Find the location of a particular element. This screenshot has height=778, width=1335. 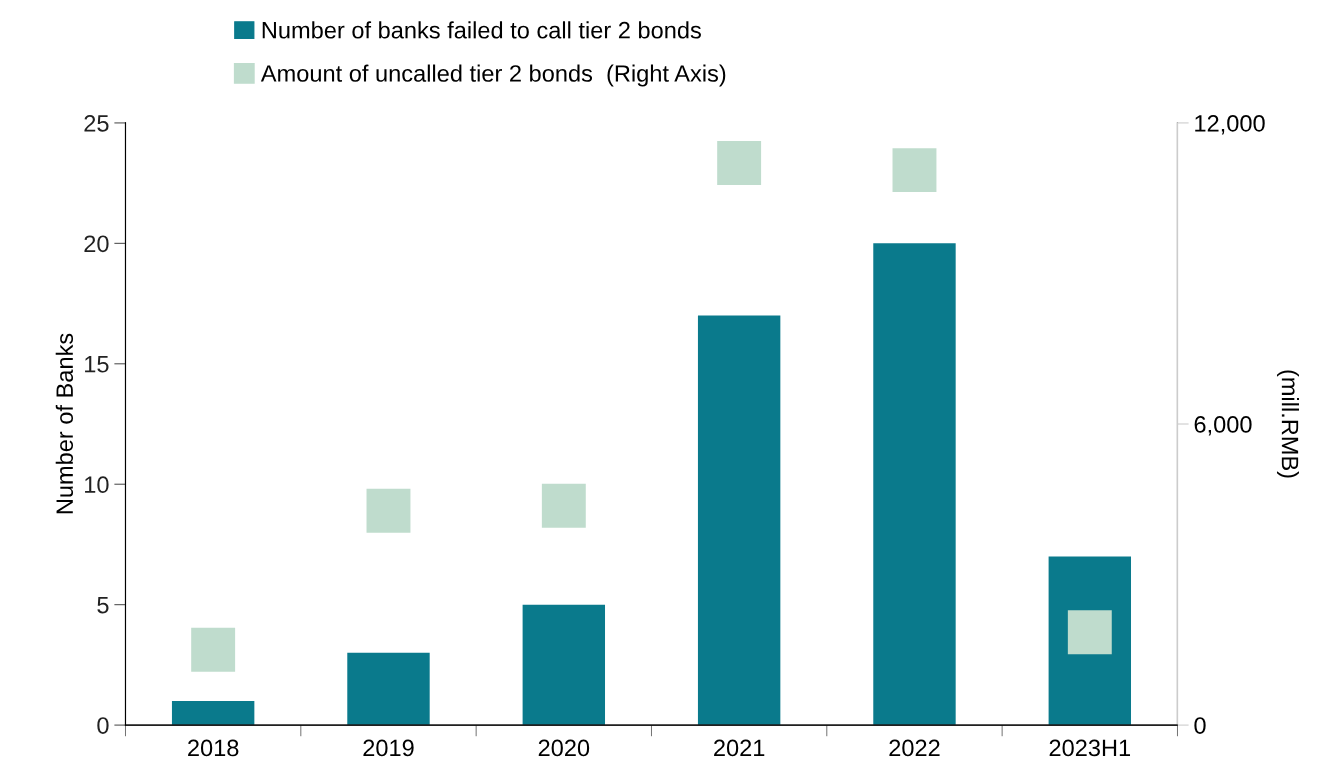

y-tick-label: 5 is located at coordinates (103, 605).